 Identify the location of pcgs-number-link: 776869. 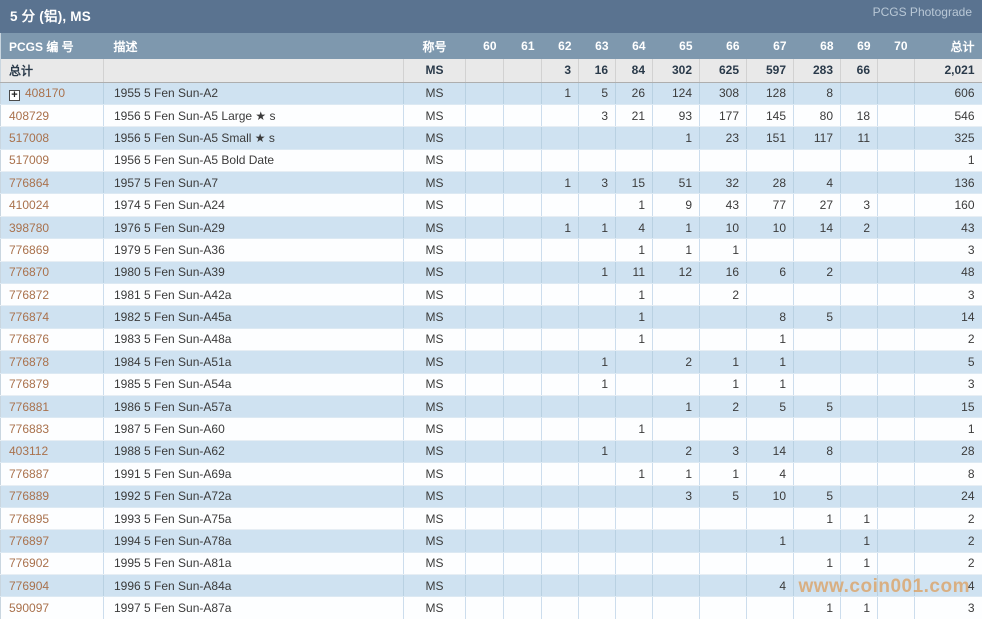
(29, 249).